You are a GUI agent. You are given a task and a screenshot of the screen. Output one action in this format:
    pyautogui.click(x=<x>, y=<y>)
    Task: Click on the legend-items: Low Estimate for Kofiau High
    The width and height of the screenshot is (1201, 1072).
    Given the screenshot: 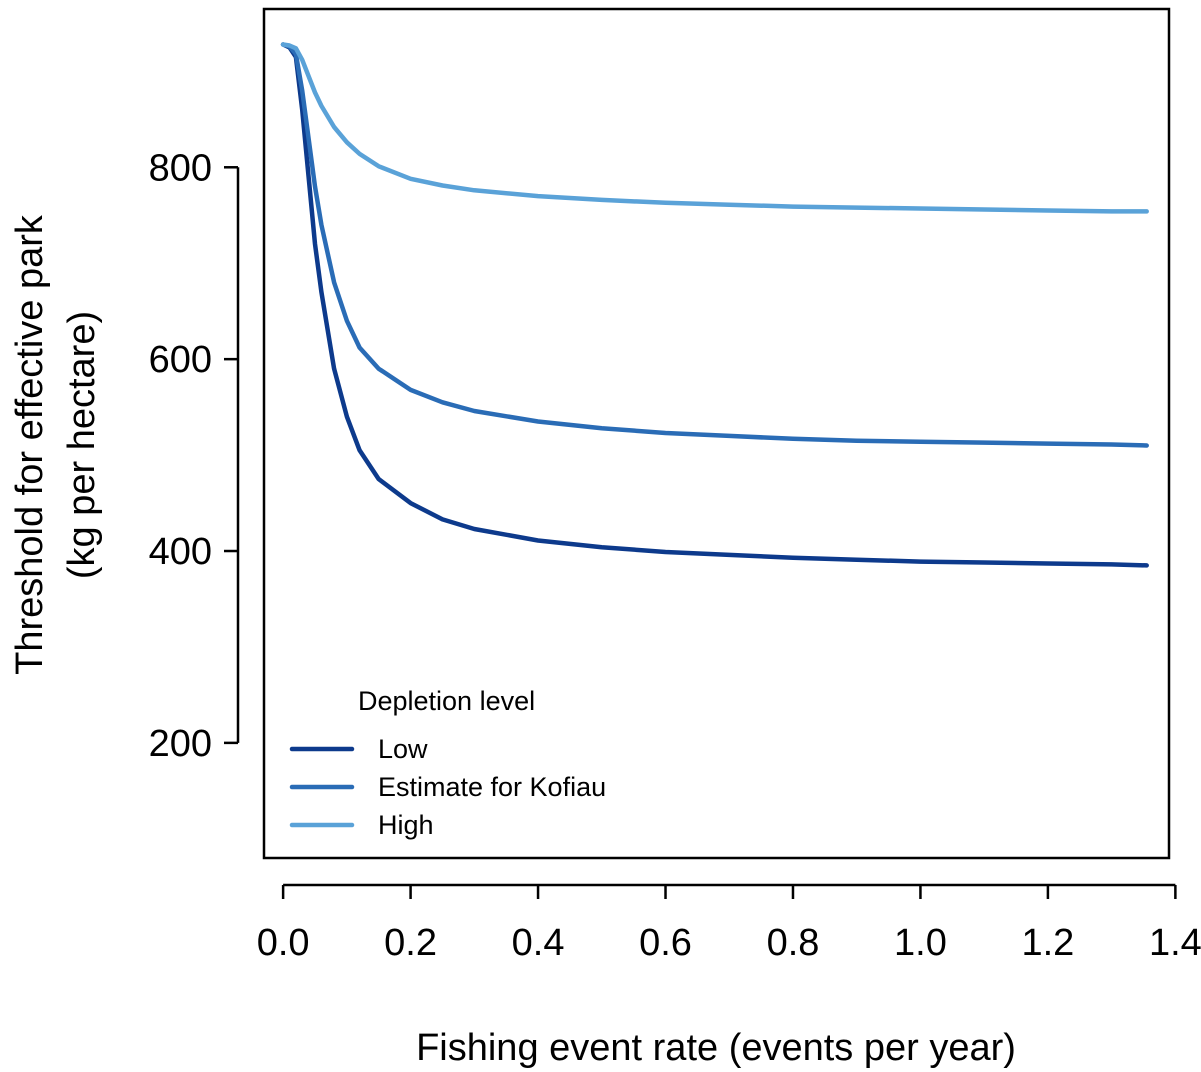 What is the action you would take?
    pyautogui.click(x=447, y=787)
    